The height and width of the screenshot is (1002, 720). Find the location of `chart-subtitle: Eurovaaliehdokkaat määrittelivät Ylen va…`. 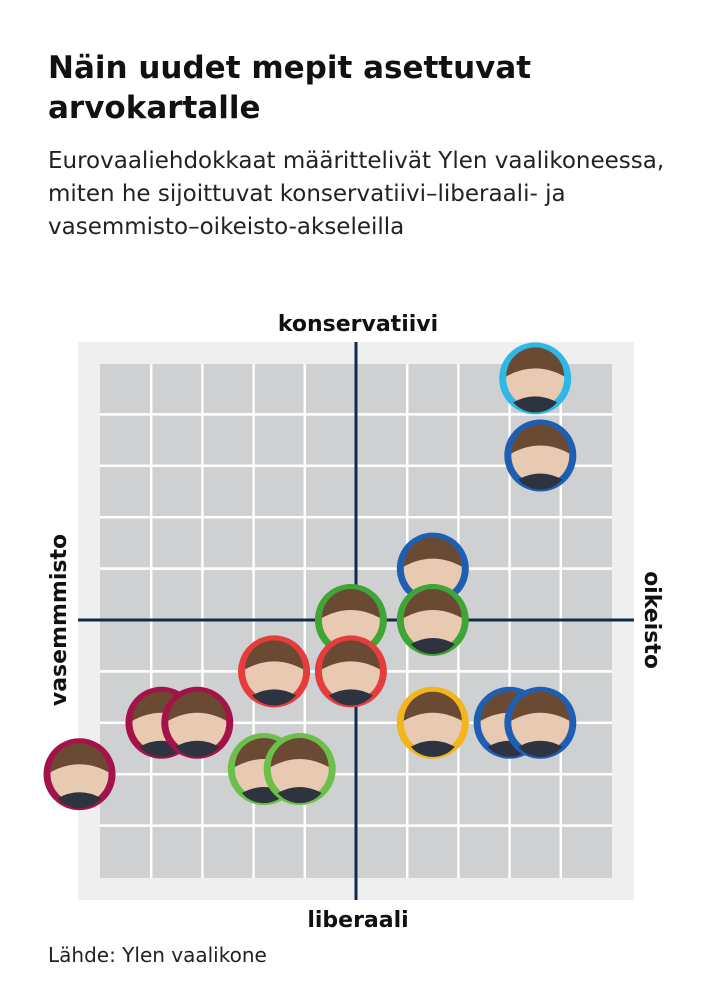

chart-subtitle: Eurovaaliehdokkaat määrittelivät Ylen va… is located at coordinates (356, 194).